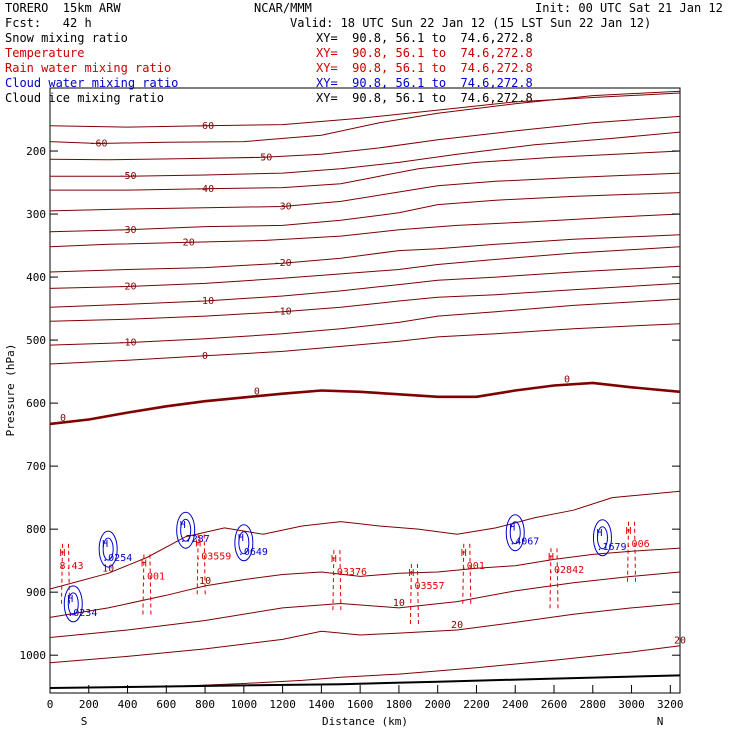 The height and width of the screenshot is (740, 740). What do you see at coordinates (205, 189) in the screenshot?
I see `contour-label: -40` at bounding box center [205, 189].